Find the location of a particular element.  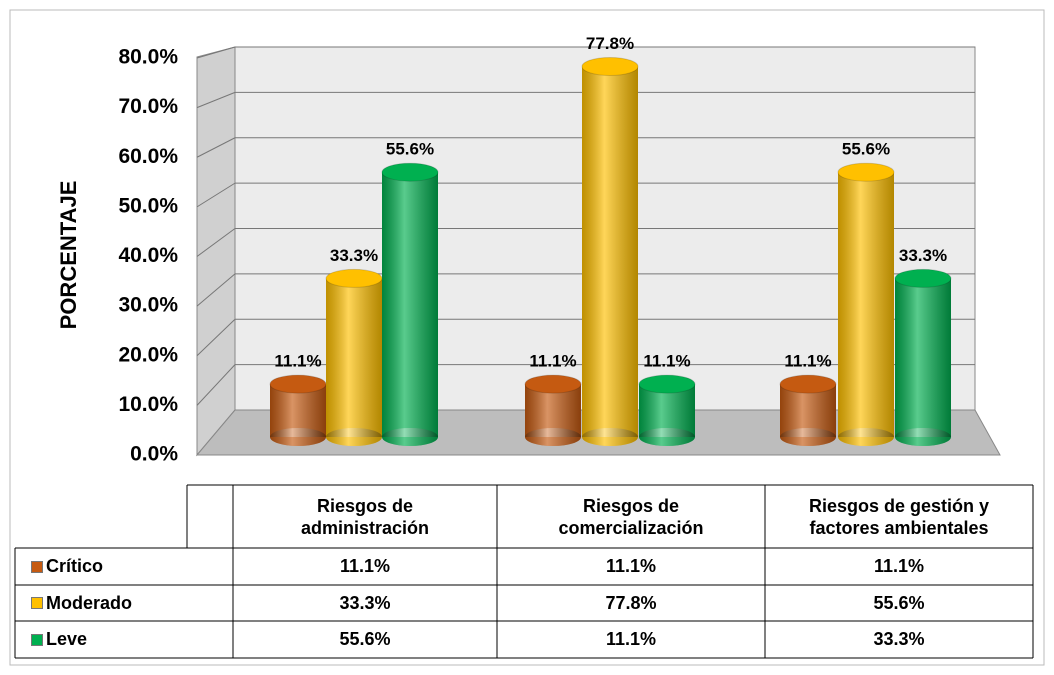

category-label: Riesgos de comercialización is located at coordinates (631, 516).